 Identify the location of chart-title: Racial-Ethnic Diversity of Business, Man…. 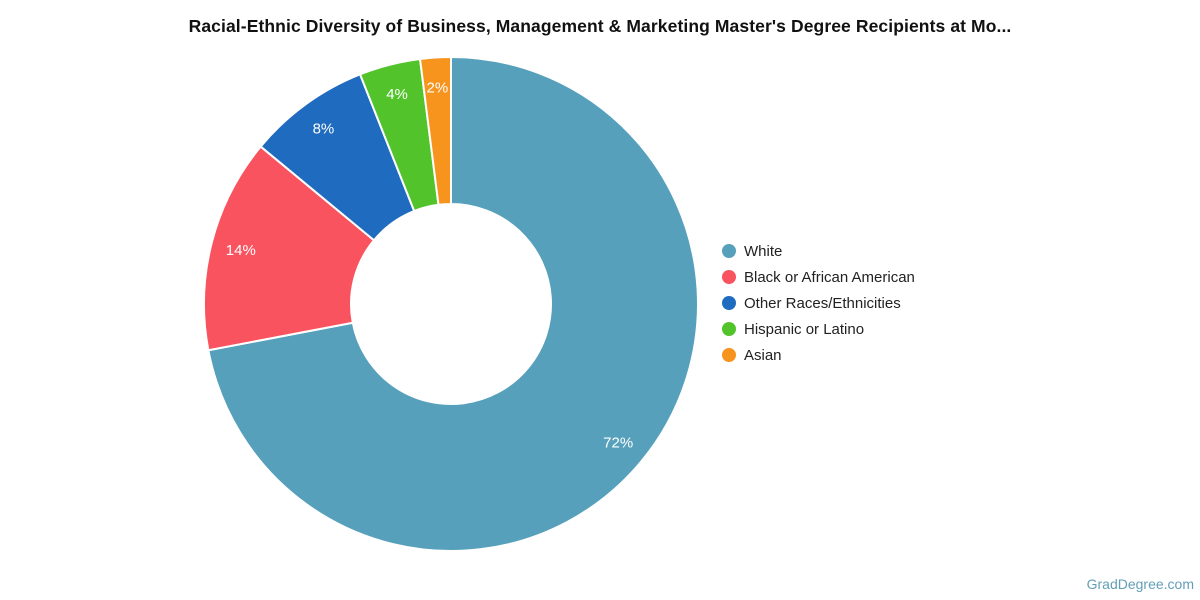
(600, 26).